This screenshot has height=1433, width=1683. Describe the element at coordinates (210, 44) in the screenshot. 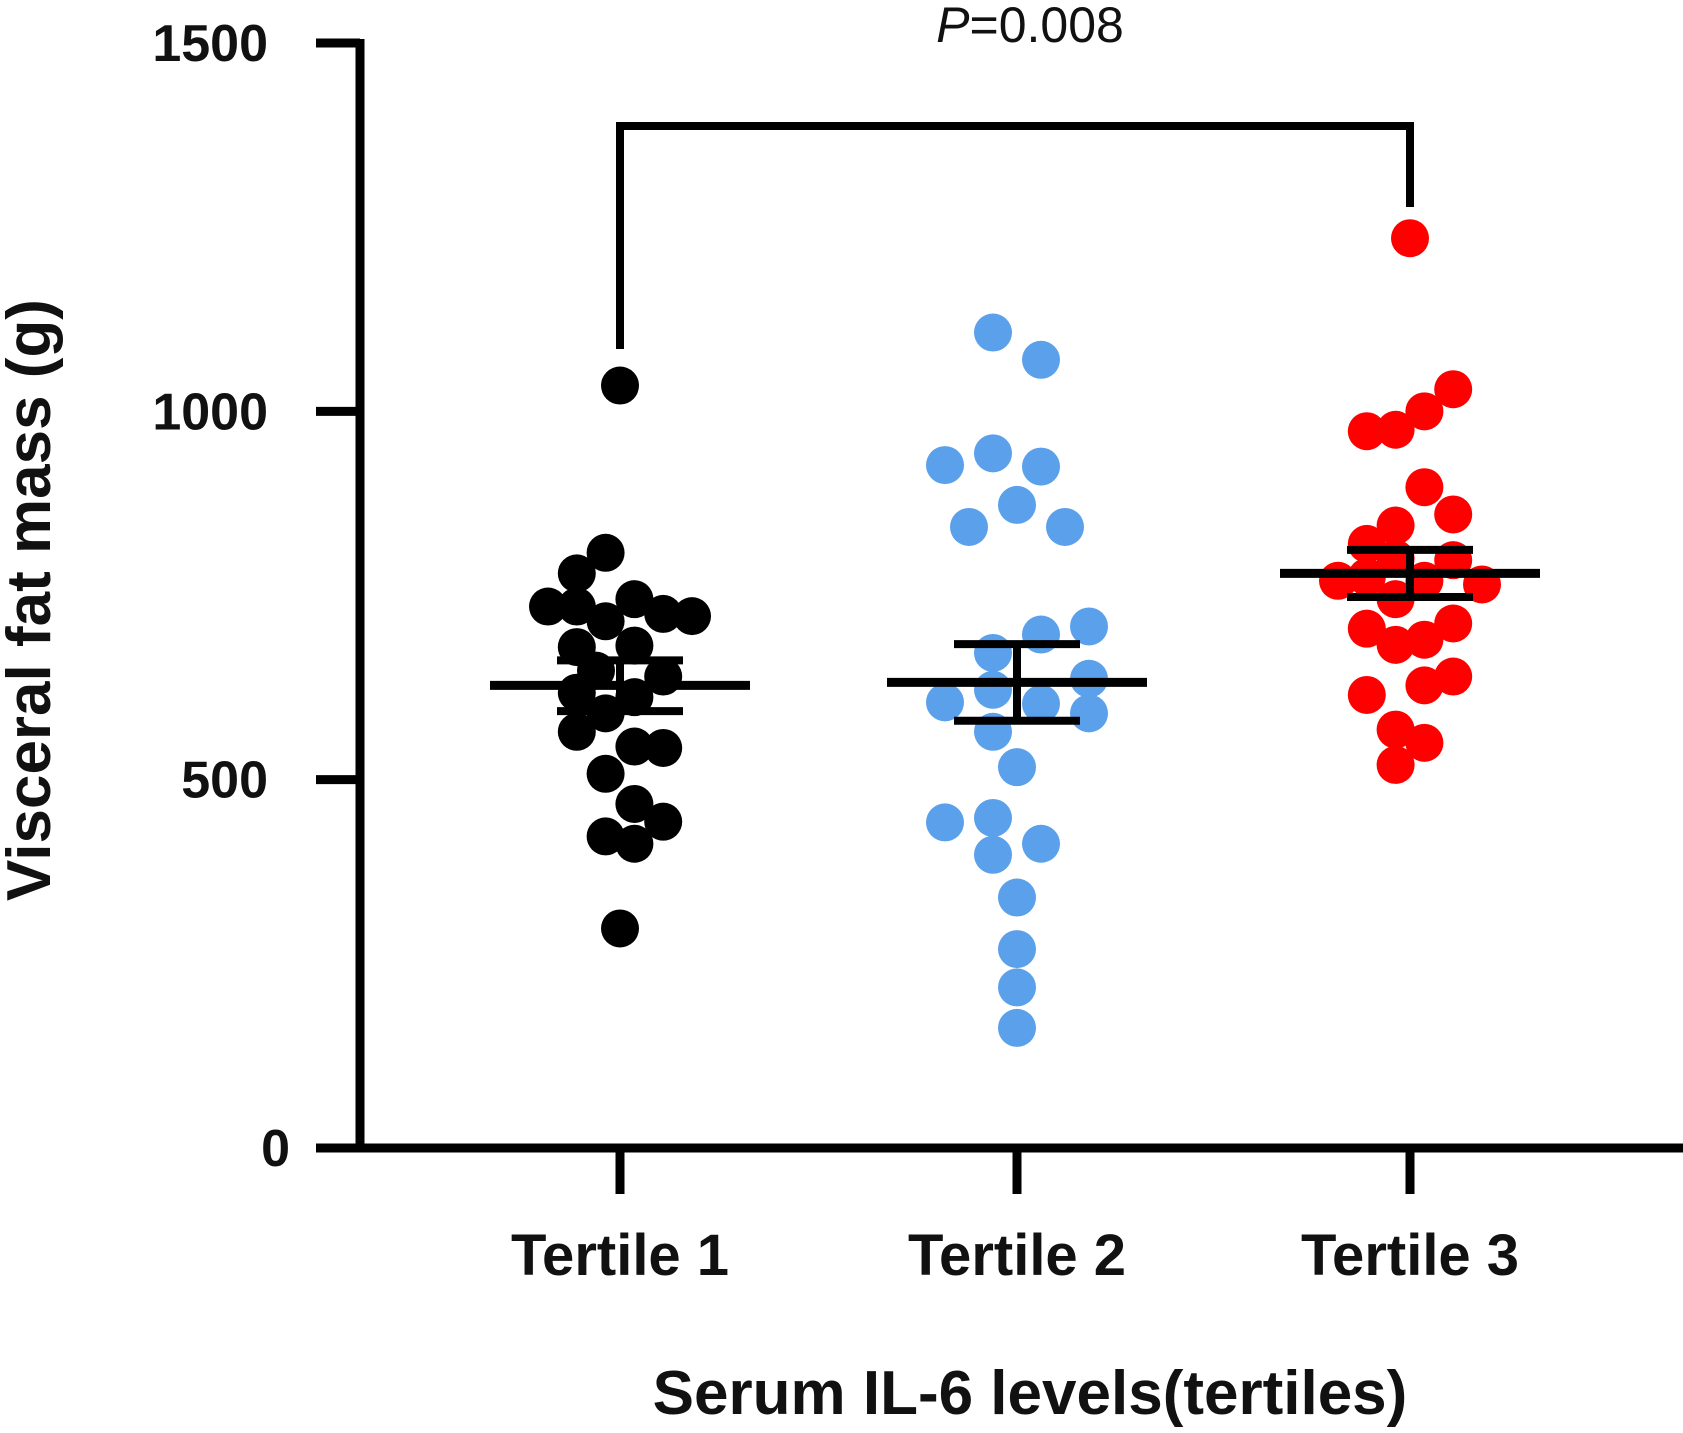

I see `y-tick-label: 1500` at that location.